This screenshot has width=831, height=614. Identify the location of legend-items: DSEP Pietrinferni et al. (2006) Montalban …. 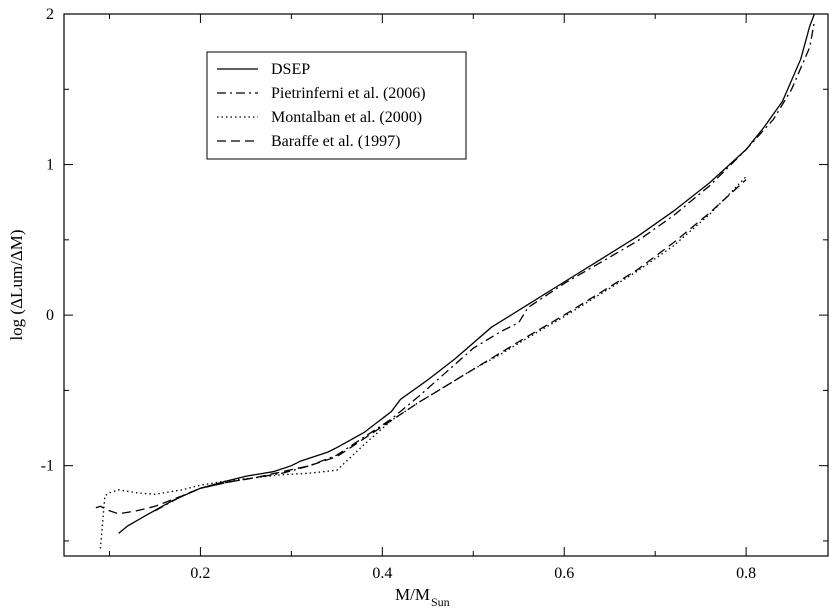
(321, 105).